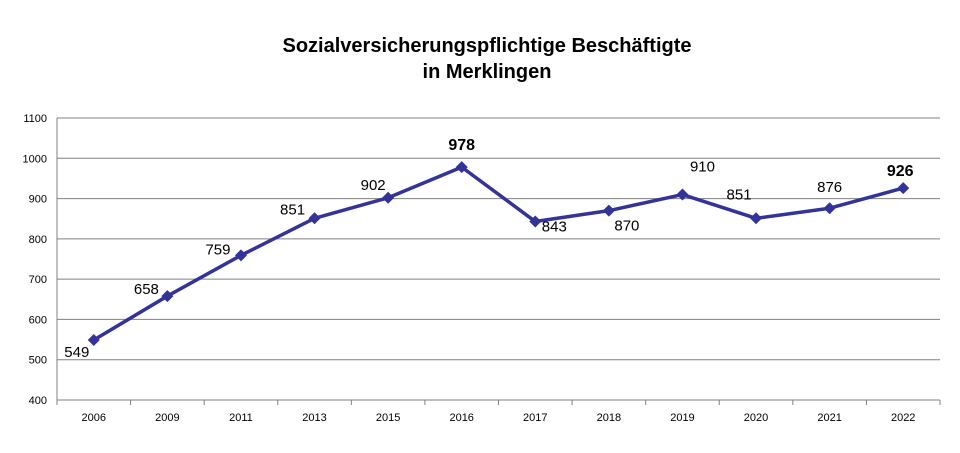 The image size is (960, 453). Describe the element at coordinates (682, 194) in the screenshot. I see `data-point-2019` at that location.